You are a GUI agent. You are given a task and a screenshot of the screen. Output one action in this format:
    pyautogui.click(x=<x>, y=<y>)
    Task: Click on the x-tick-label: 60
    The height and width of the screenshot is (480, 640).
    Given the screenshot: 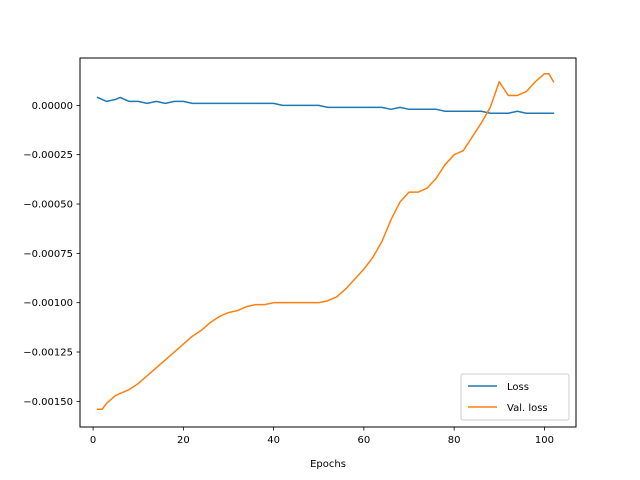 What is the action you would take?
    pyautogui.click(x=364, y=440)
    